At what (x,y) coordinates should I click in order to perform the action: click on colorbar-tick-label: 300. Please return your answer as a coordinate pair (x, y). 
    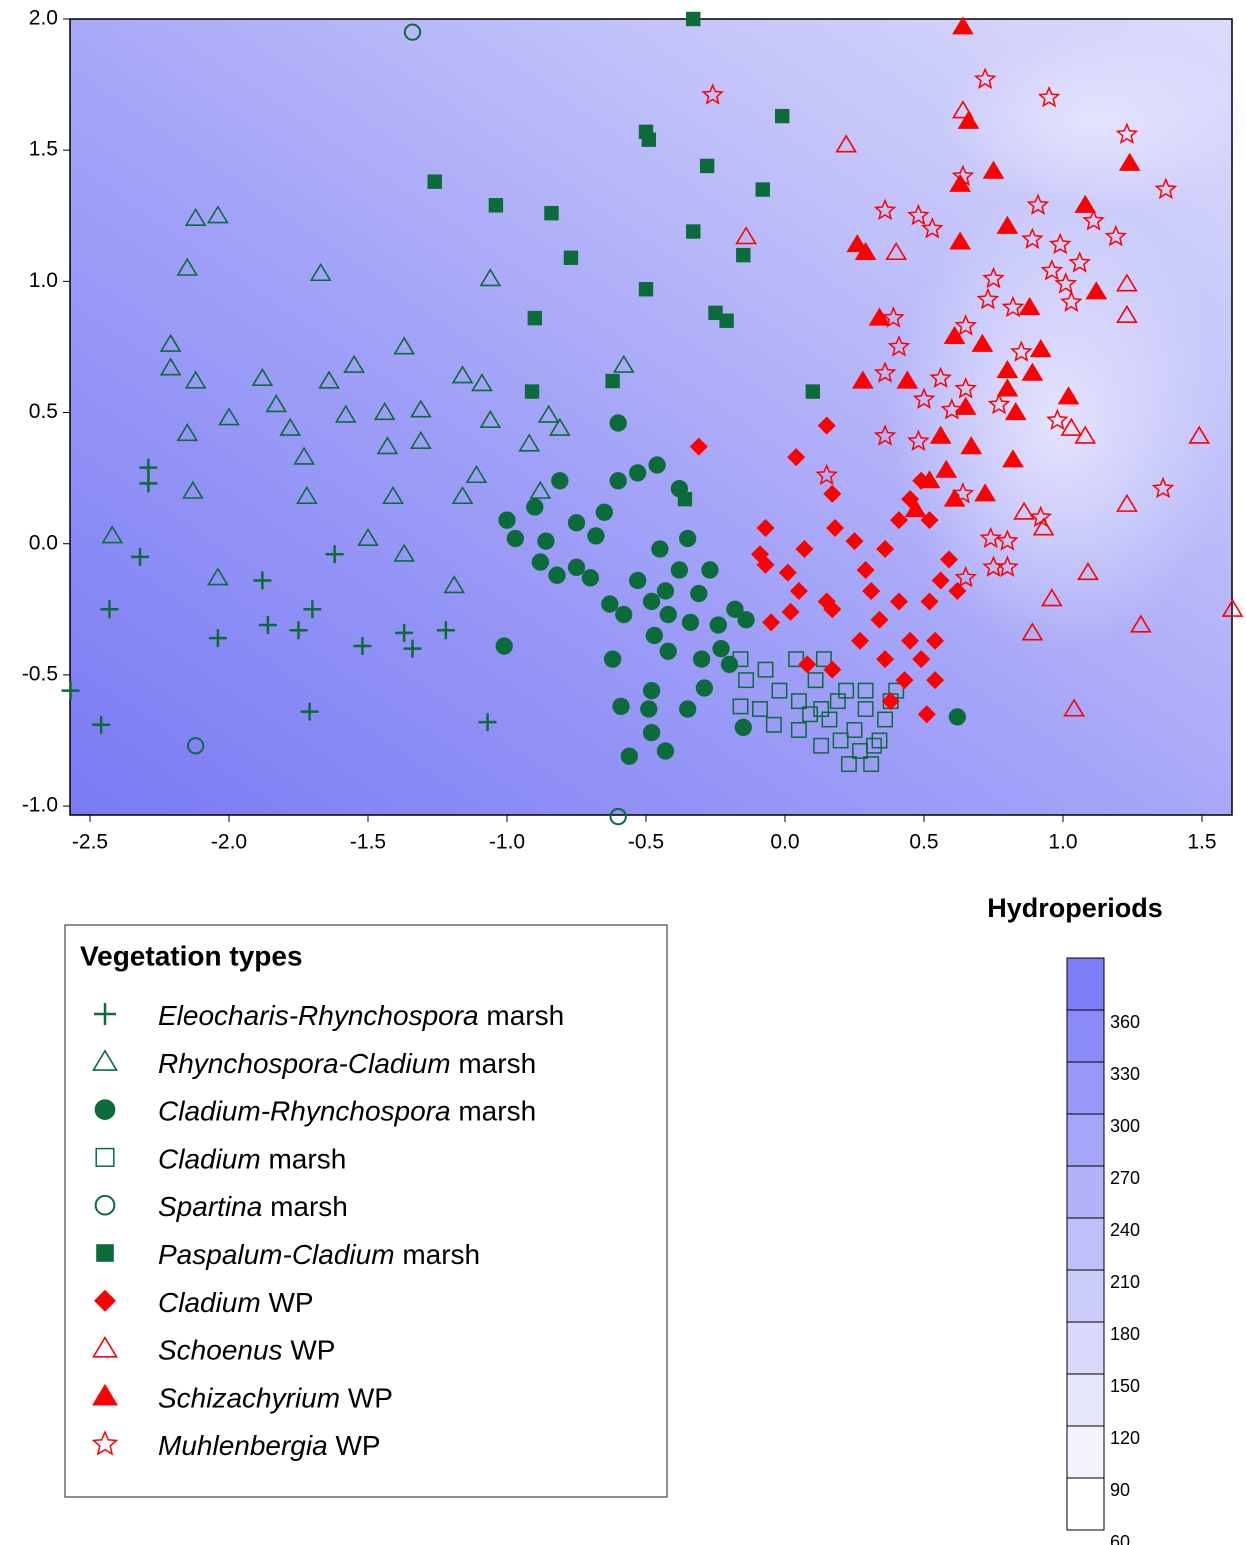
    Looking at the image, I should click on (1125, 1126).